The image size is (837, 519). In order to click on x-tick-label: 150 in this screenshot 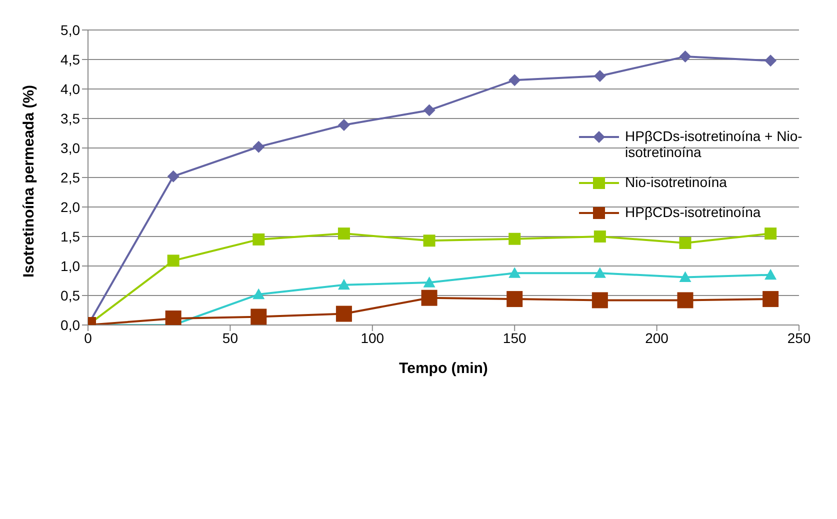, I will do `click(514, 338)`.